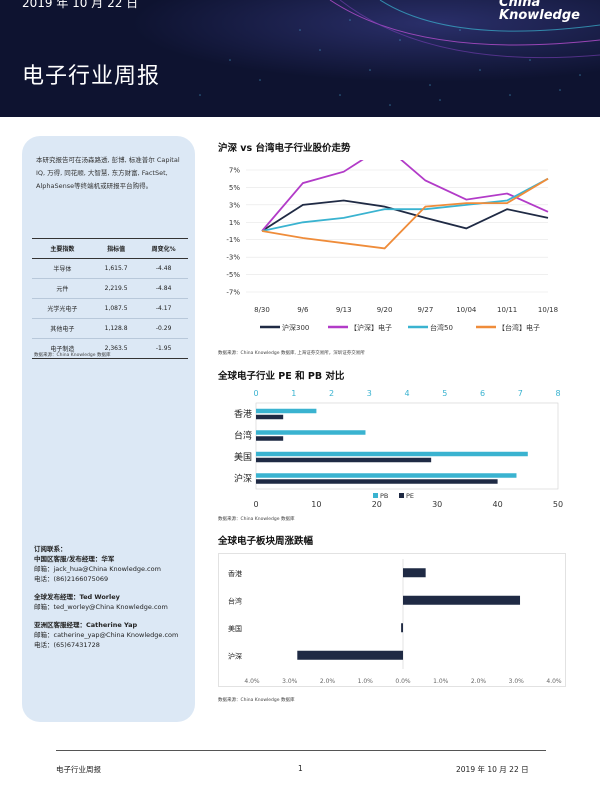 Image resolution: width=600 pixels, height=800 pixels. Describe the element at coordinates (163, 288) in the screenshot. I see `table-cell: -4.84` at that location.